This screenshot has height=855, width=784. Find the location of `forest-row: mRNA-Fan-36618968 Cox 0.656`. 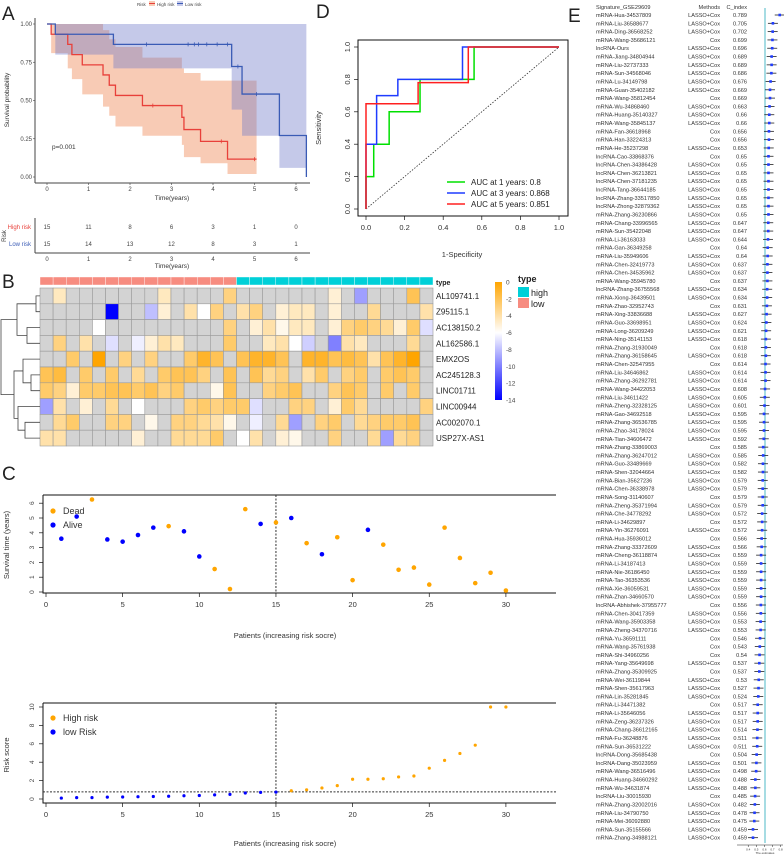

forest-row: mRNA-Fan-36618968 Cox 0.656 is located at coordinates (685, 132).